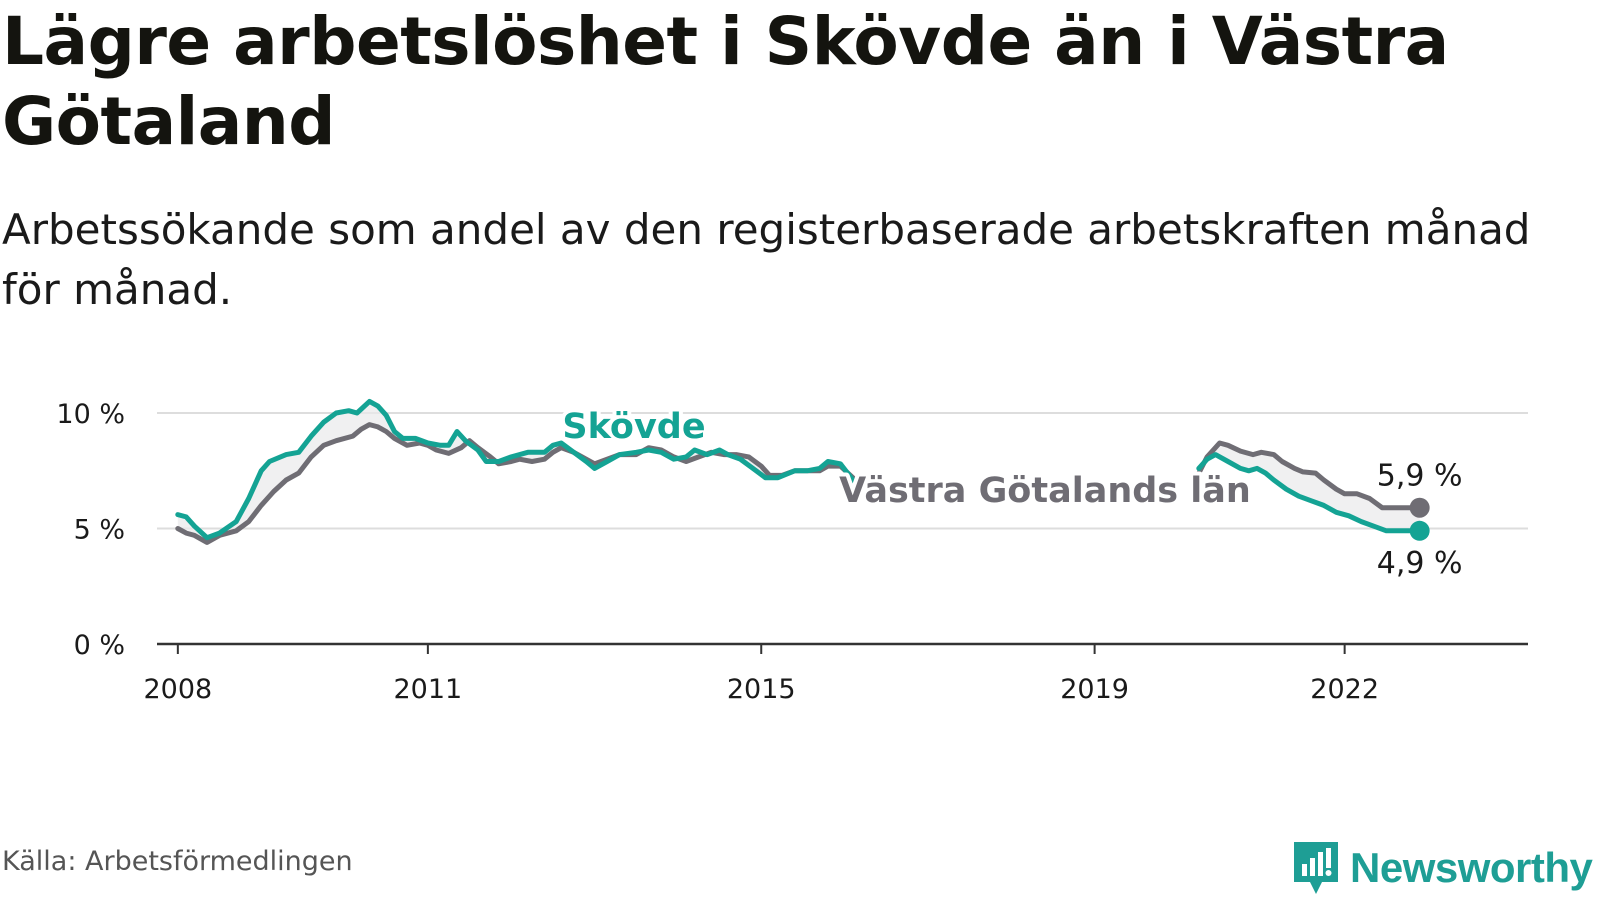  Describe the element at coordinates (1316, 868) in the screenshot. I see `newsworthy-logo-icon` at that location.